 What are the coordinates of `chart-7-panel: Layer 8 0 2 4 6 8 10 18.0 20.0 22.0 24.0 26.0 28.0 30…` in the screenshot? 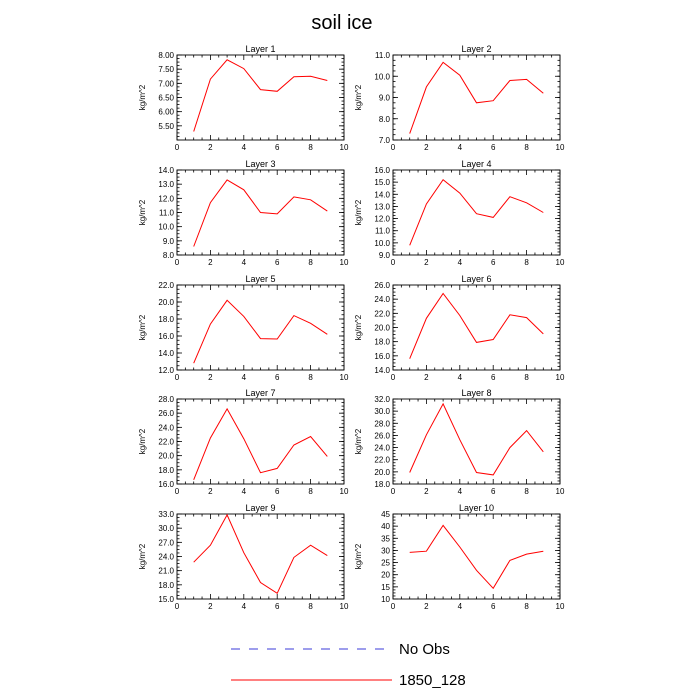 It's located at (459, 442).